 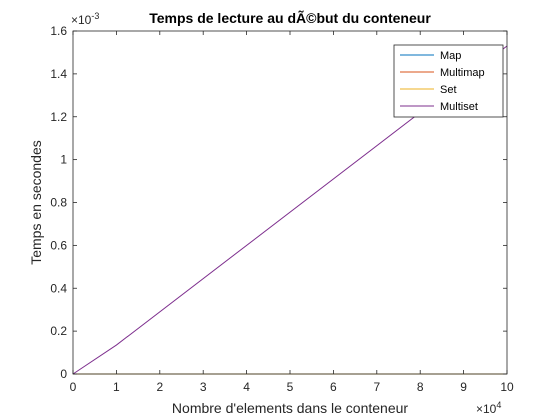 What do you see at coordinates (63, 374) in the screenshot?
I see `y-tick-label: 0` at bounding box center [63, 374].